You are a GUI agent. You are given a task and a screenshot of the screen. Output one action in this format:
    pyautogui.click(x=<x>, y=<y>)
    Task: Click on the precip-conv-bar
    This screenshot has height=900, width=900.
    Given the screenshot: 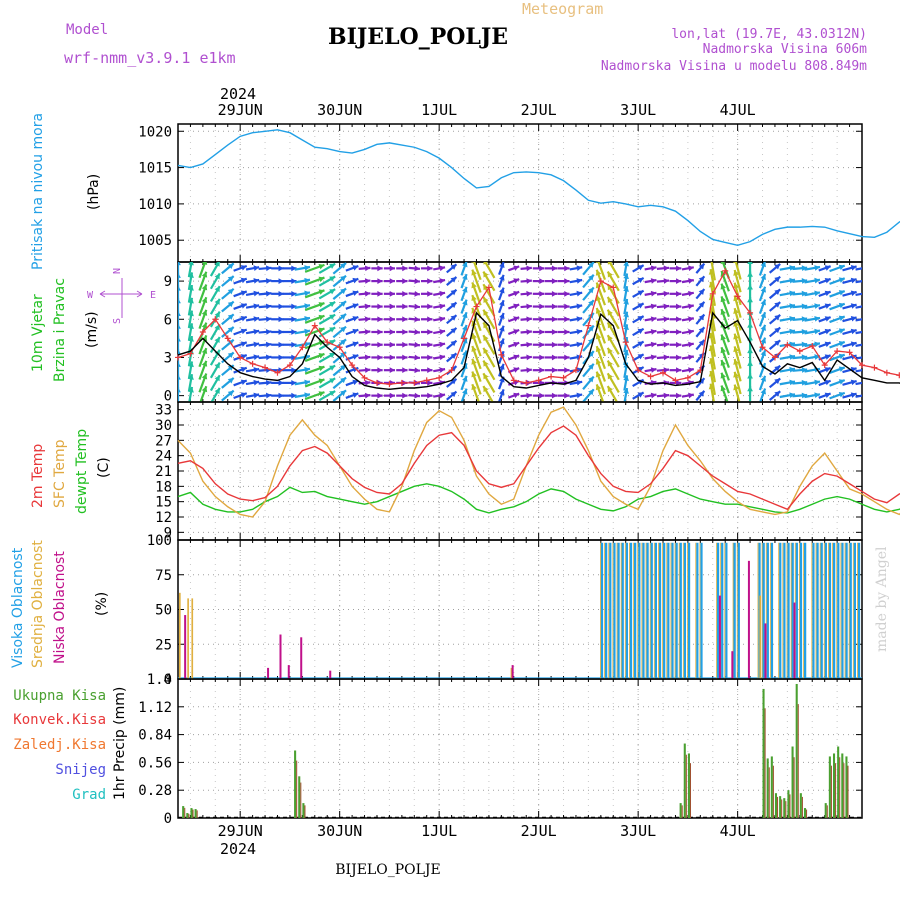 What is the action you would take?
    pyautogui.click(x=682, y=811)
    